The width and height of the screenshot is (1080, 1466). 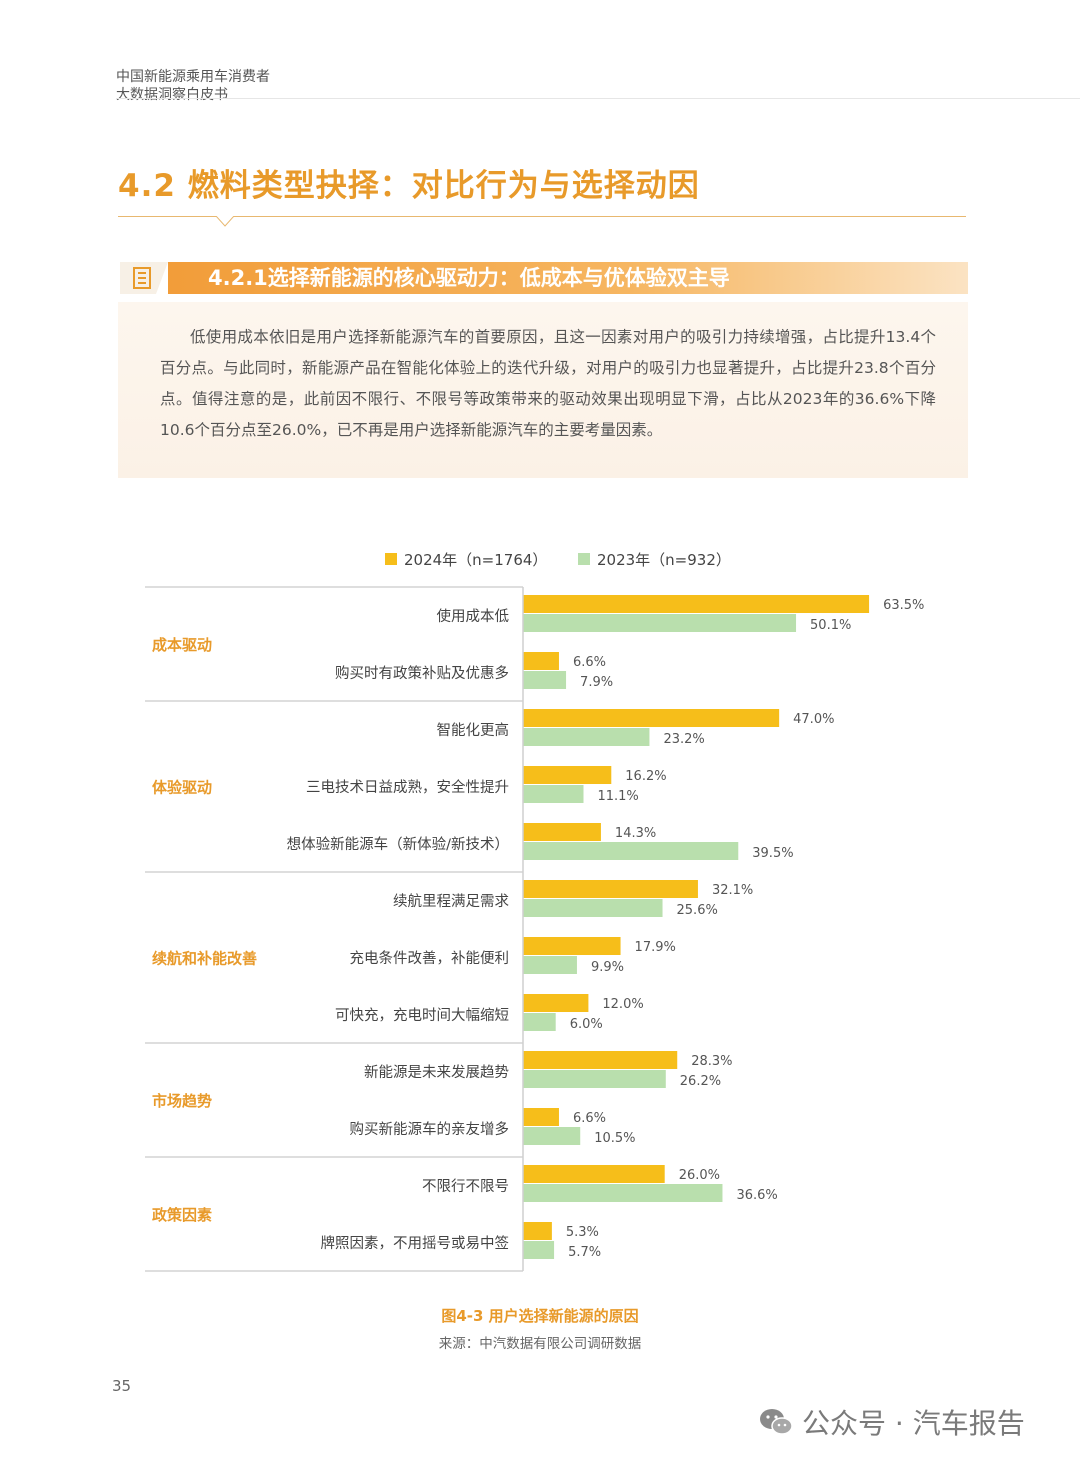 What do you see at coordinates (635, 833) in the screenshot?
I see `data-label-2024: 14.3%` at bounding box center [635, 833].